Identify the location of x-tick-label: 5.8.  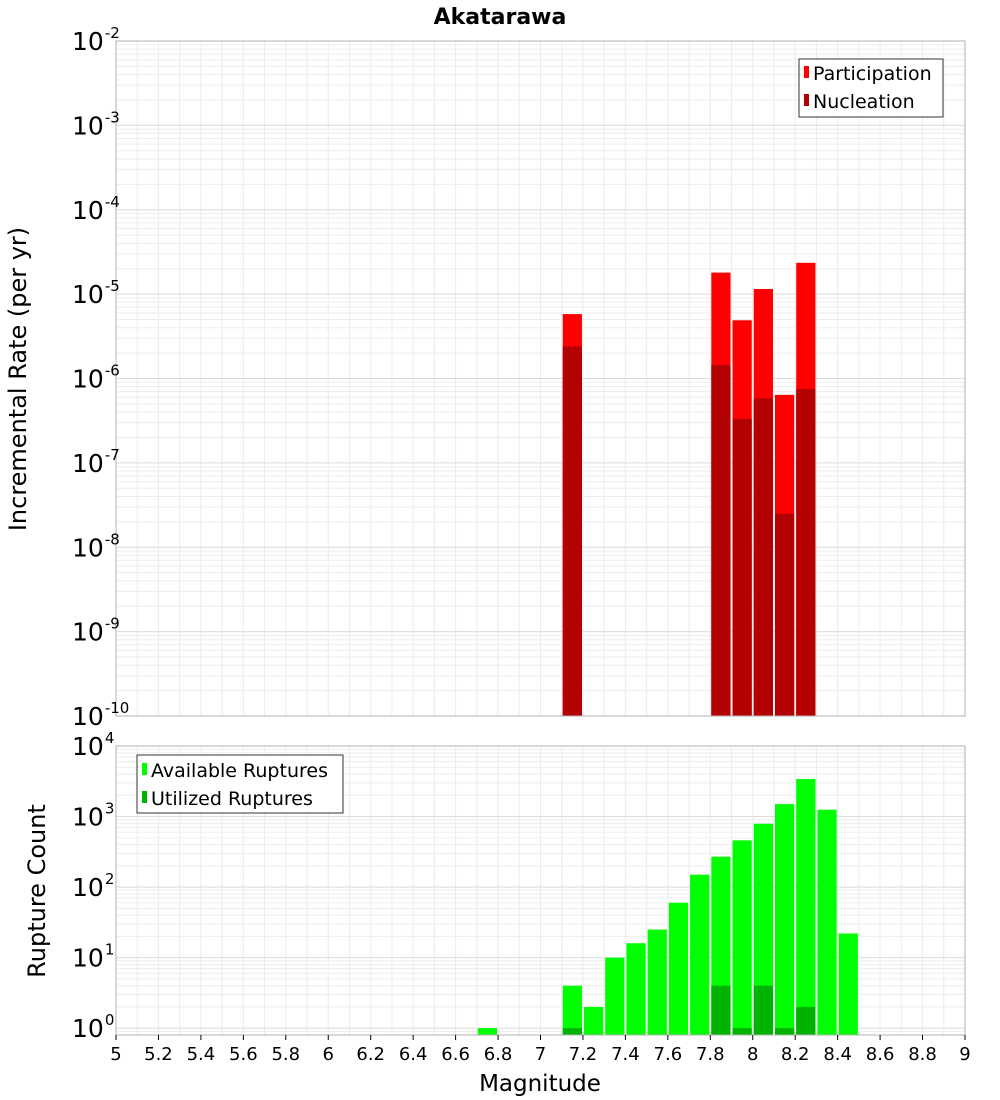
(285, 1054).